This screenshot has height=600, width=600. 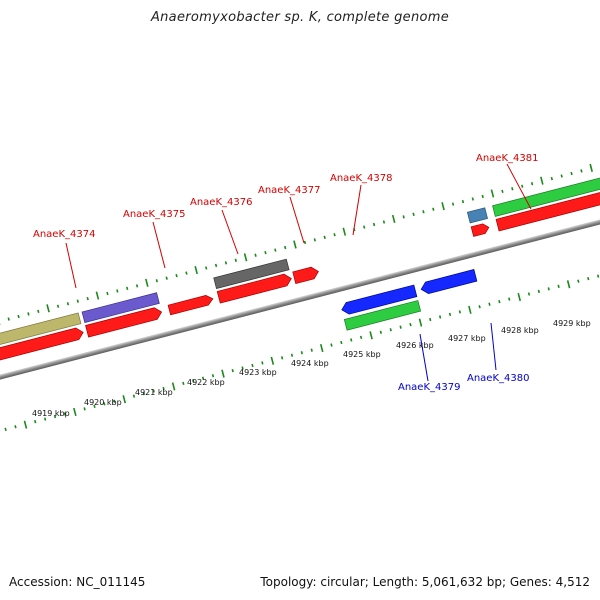 What do you see at coordinates (572, 323) in the screenshot?
I see `tick-label: 4929 kbp` at bounding box center [572, 323].